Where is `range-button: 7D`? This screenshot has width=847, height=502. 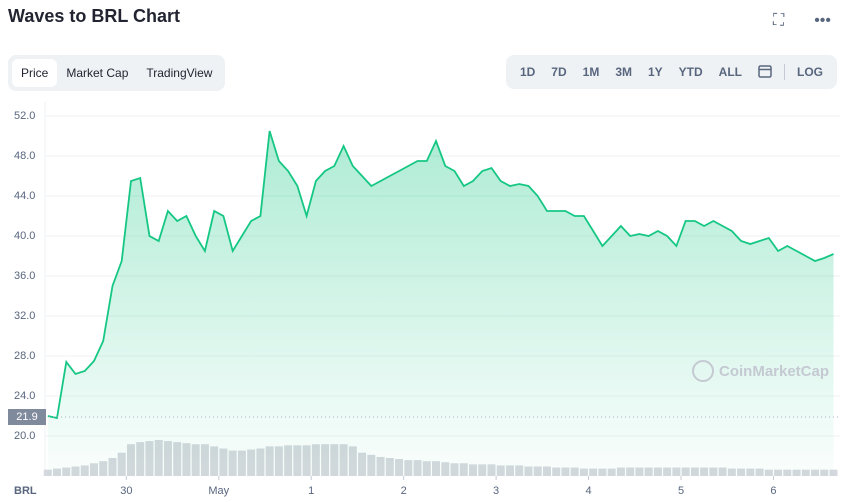
range-button: 7D is located at coordinates (559, 72).